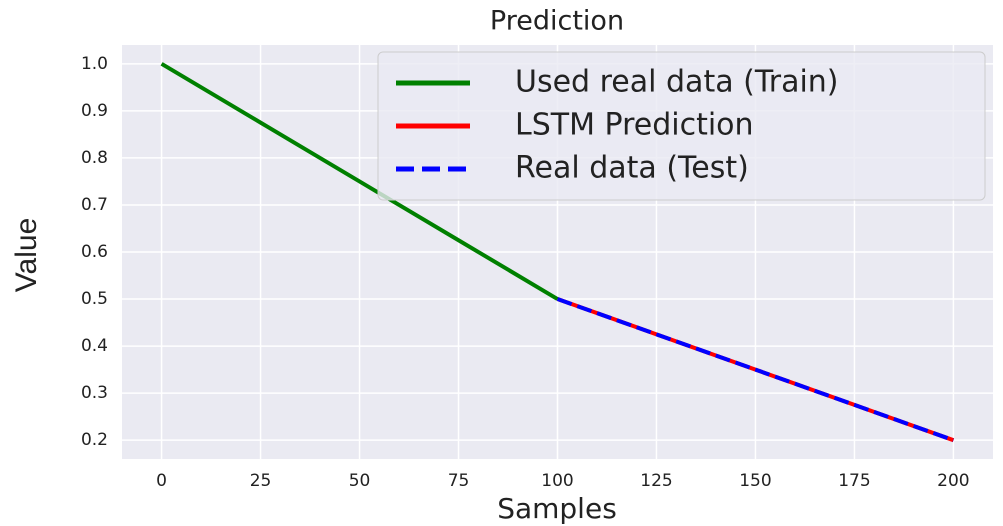 This screenshot has width=1003, height=526. I want to click on y-tick-label: 0.5, so click(94, 299).